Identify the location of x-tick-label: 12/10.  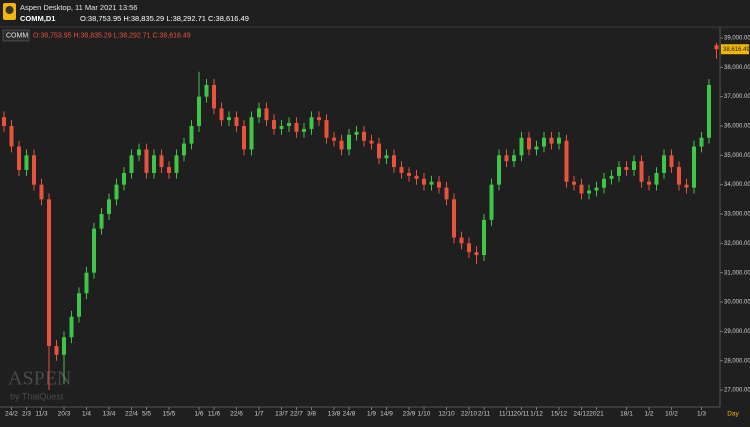
(446, 414).